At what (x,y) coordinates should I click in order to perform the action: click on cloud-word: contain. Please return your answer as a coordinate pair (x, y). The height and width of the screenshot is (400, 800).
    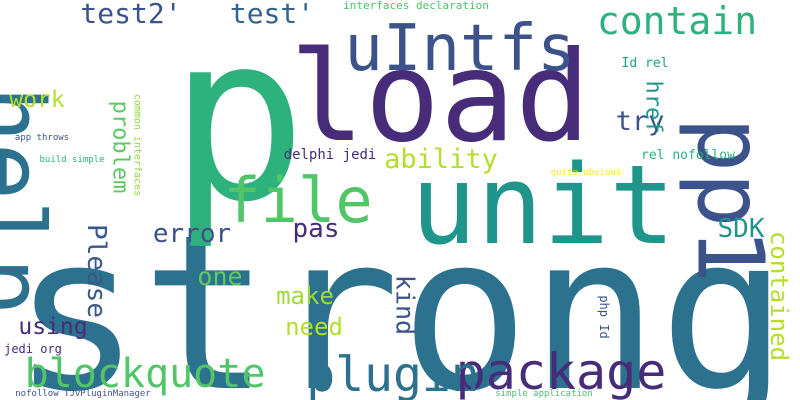
    Looking at the image, I should click on (677, 21).